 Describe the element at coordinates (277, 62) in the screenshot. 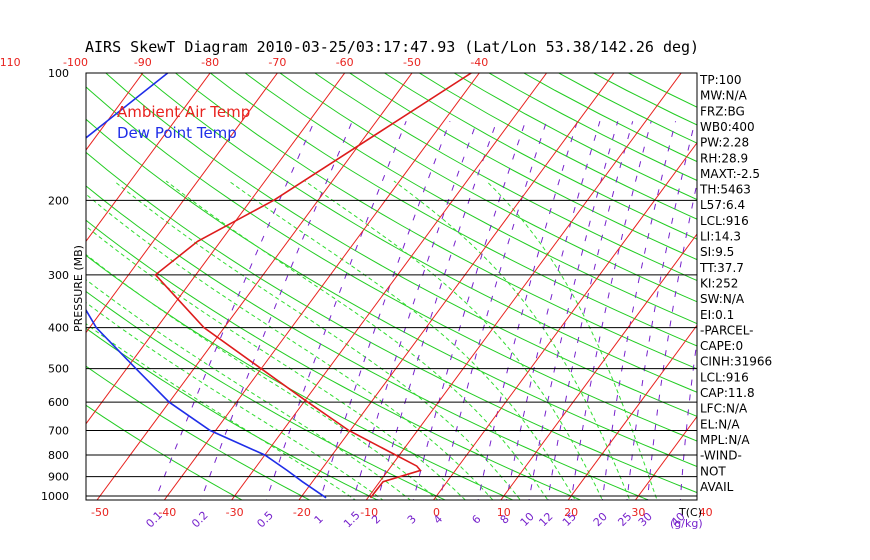

I see `top-temp-tick-label: -70` at that location.